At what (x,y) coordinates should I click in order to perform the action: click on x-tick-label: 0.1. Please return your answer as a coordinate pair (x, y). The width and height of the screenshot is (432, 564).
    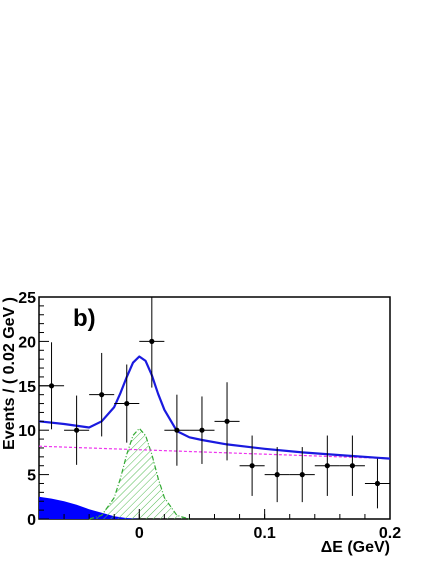
    Looking at the image, I should click on (265, 533).